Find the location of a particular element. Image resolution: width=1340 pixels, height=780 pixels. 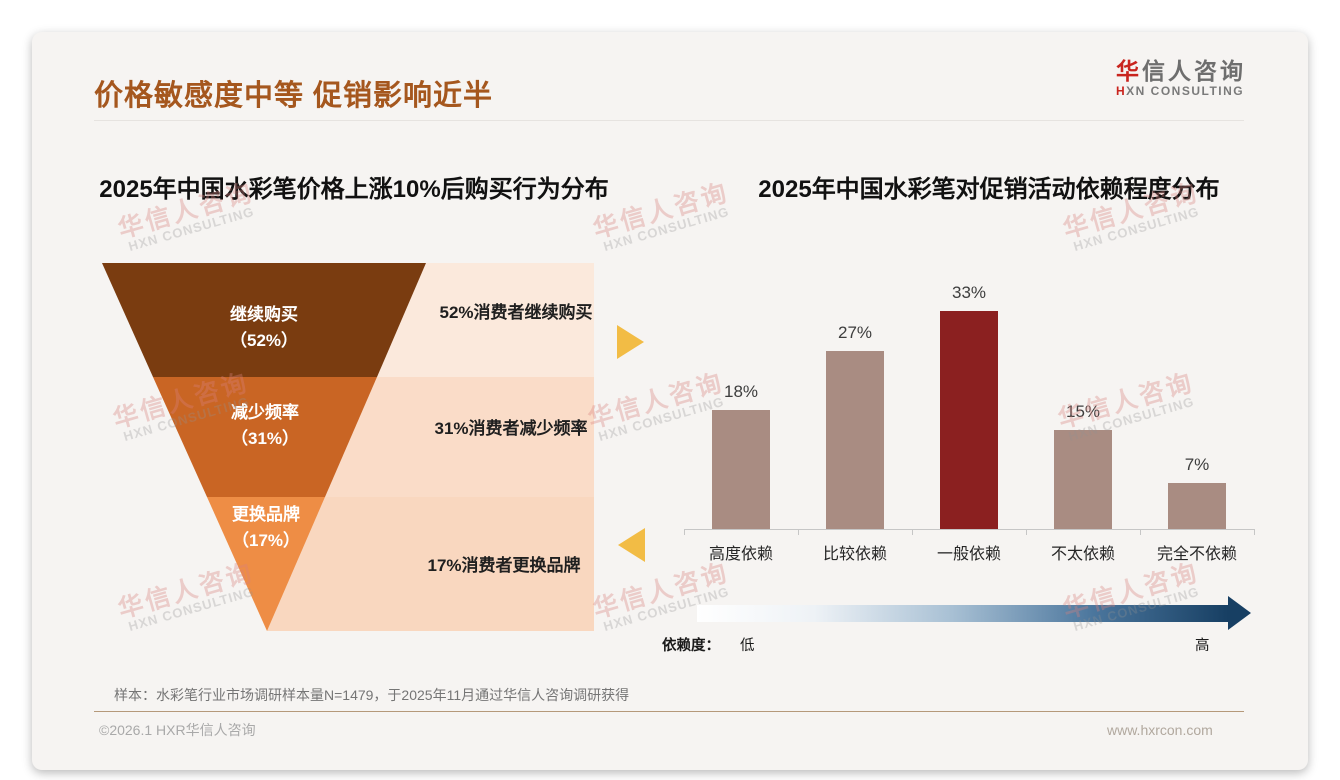

bar-category-label: 一般依赖 is located at coordinates (968, 554).